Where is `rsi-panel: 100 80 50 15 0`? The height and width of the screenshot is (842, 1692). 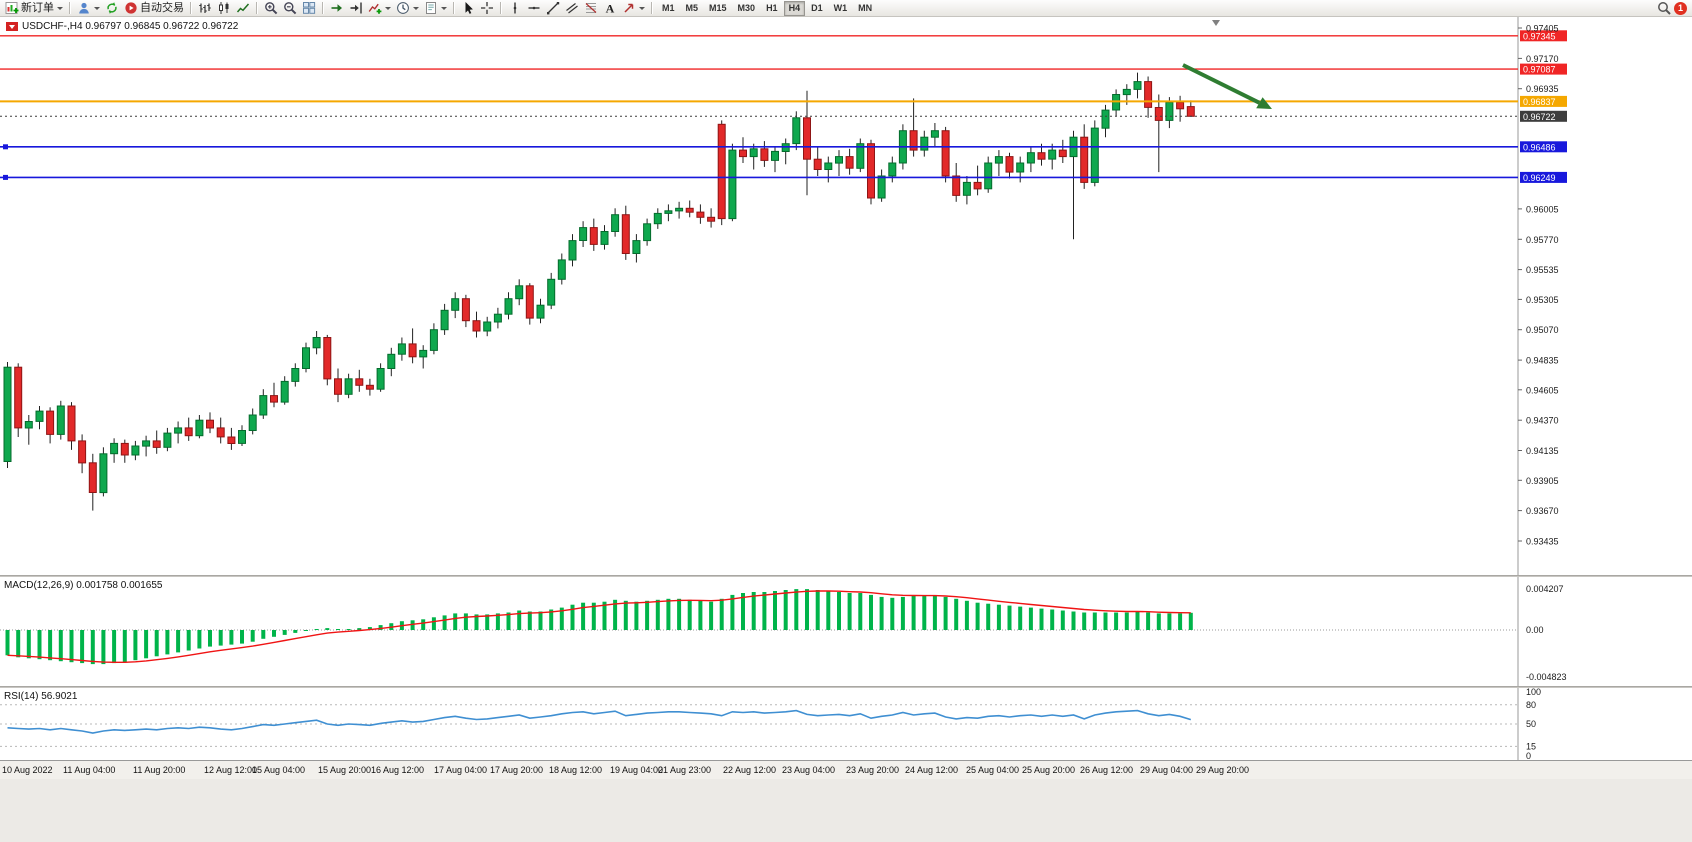 rsi-panel: 100 80 50 15 0 is located at coordinates (846, 726).